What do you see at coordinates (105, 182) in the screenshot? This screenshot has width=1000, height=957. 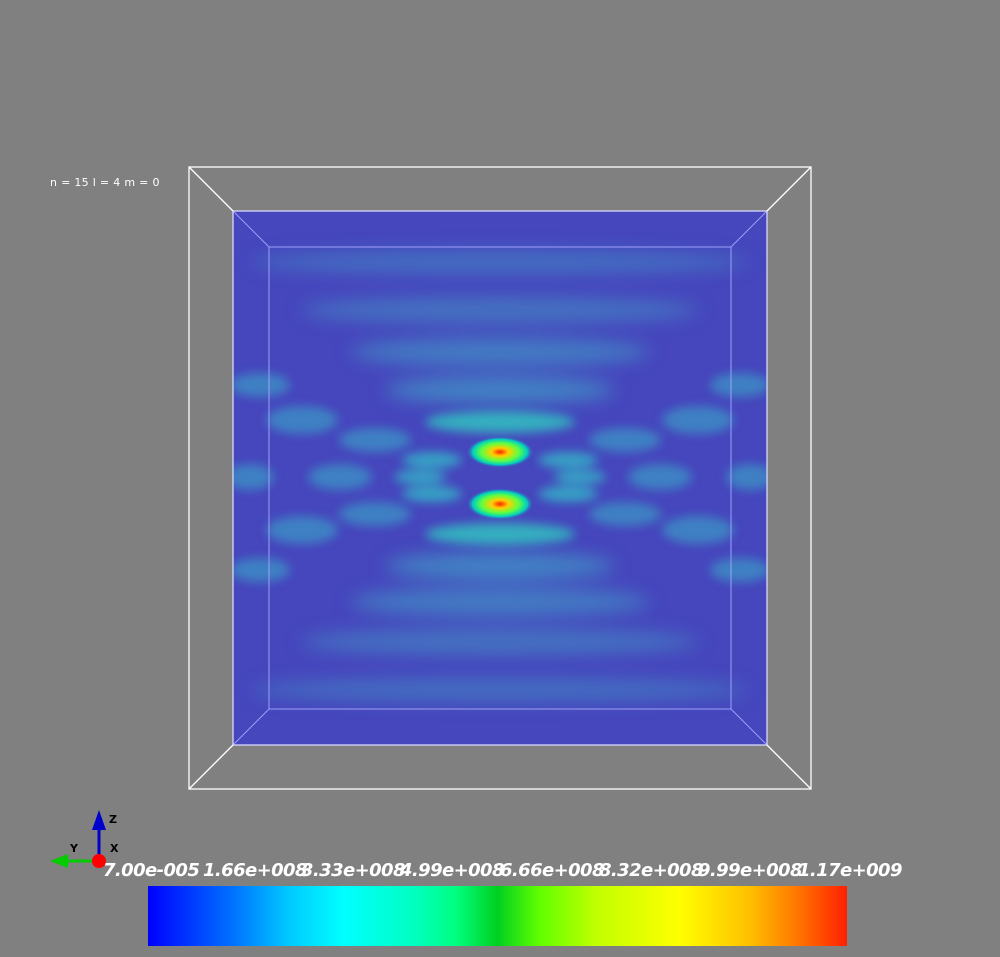 I see `quantum-numbers-label: n = 15 l = 4 m = 0` at bounding box center [105, 182].